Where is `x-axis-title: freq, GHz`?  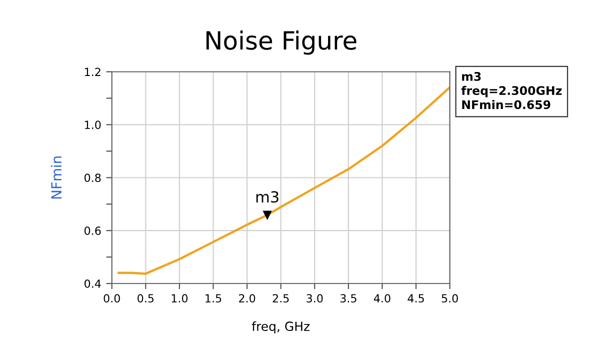 x-axis-title: freq, GHz is located at coordinates (281, 327).